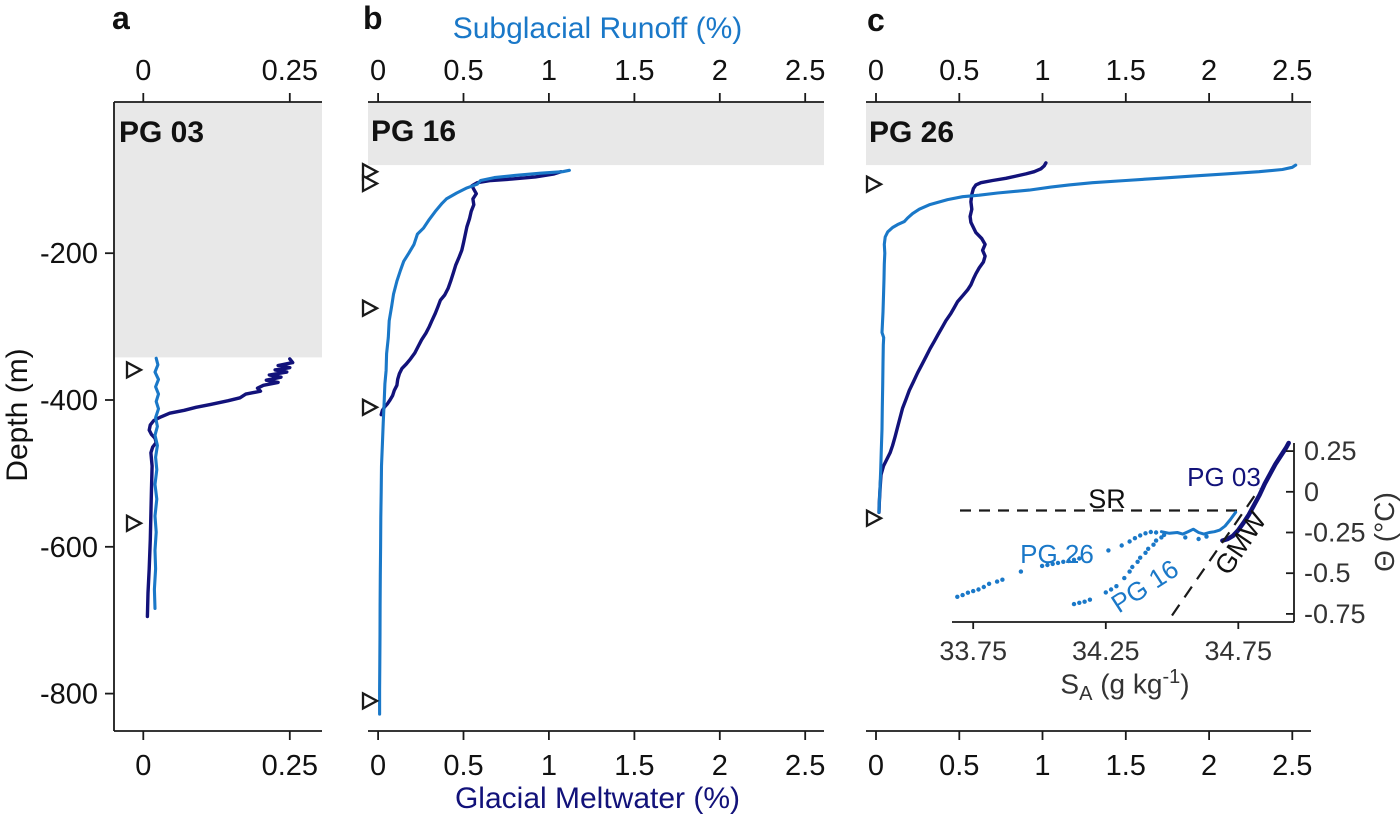 The width and height of the screenshot is (1400, 821). What do you see at coordinates (218, 230) in the screenshot?
I see `ice-shelf-band-a` at bounding box center [218, 230].